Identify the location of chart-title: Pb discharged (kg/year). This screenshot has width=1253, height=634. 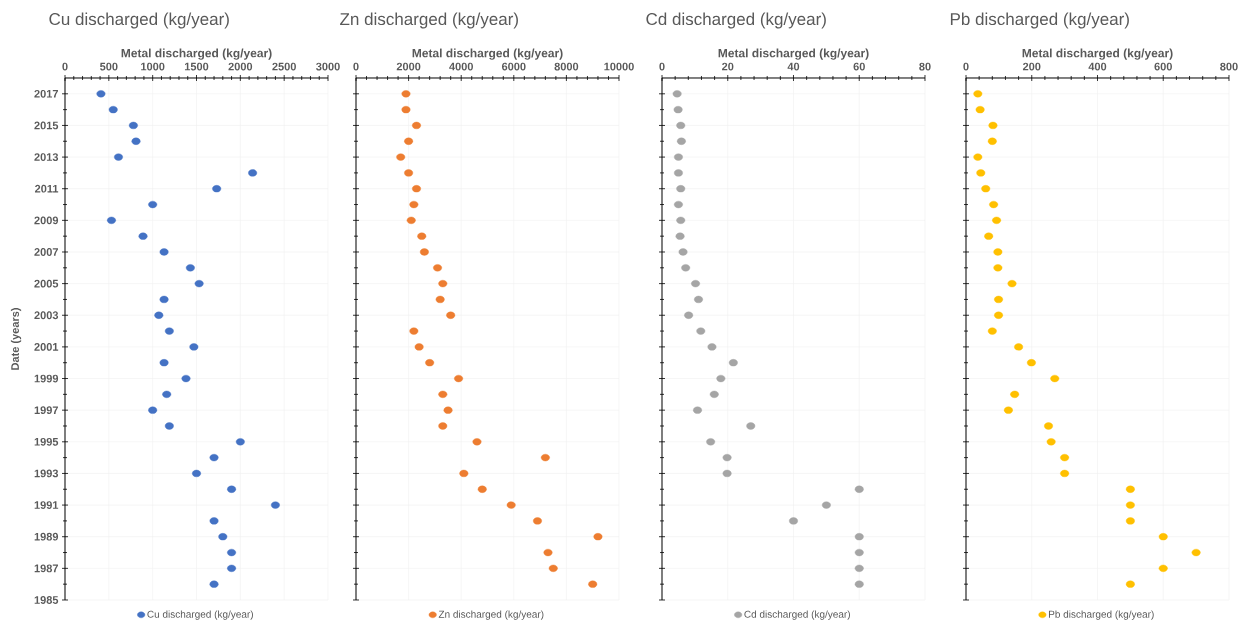
(1039, 20).